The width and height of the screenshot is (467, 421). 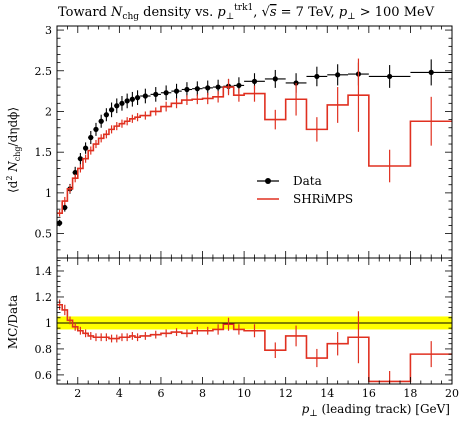 What do you see at coordinates (327, 393) in the screenshot?
I see `x-tick-label: 14` at bounding box center [327, 393].